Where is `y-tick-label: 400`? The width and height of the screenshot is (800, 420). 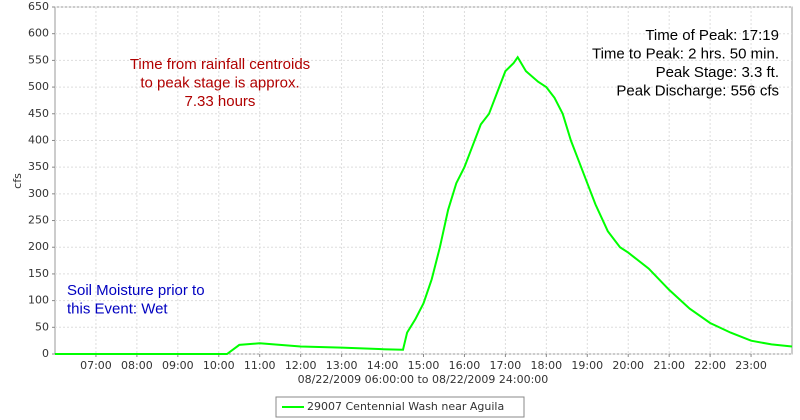
y-tick-label: 400 is located at coordinates (38, 139).